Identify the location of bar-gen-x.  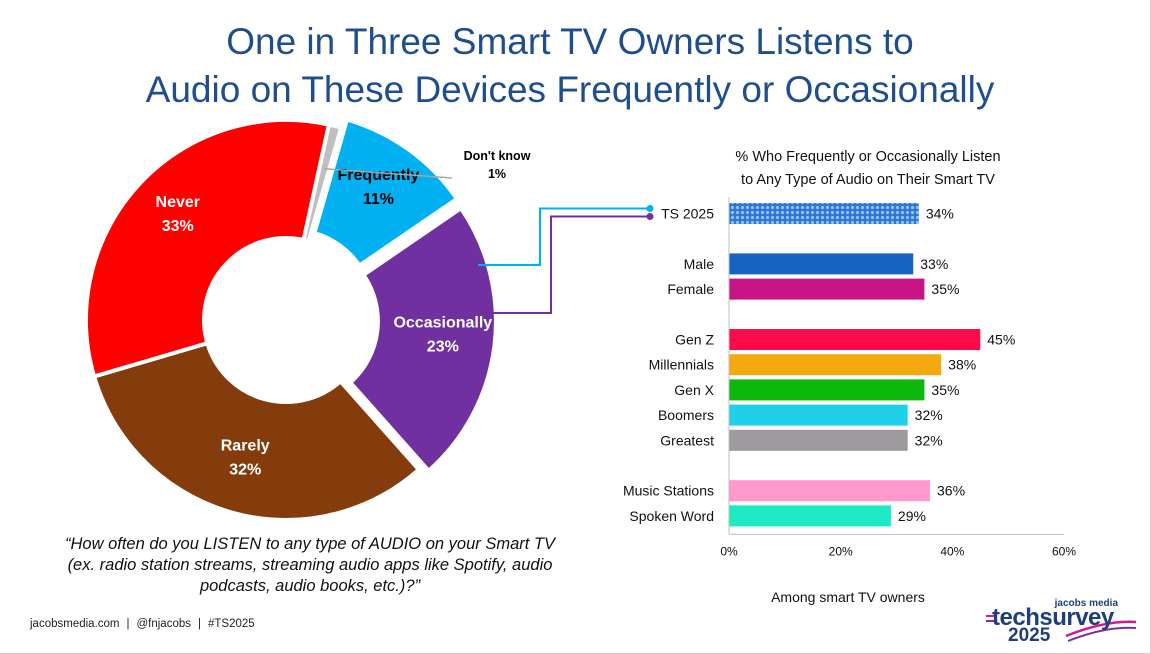
(827, 390).